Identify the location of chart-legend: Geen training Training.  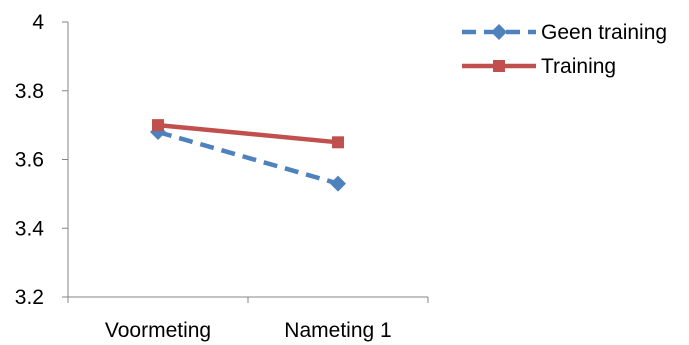
(564, 49).